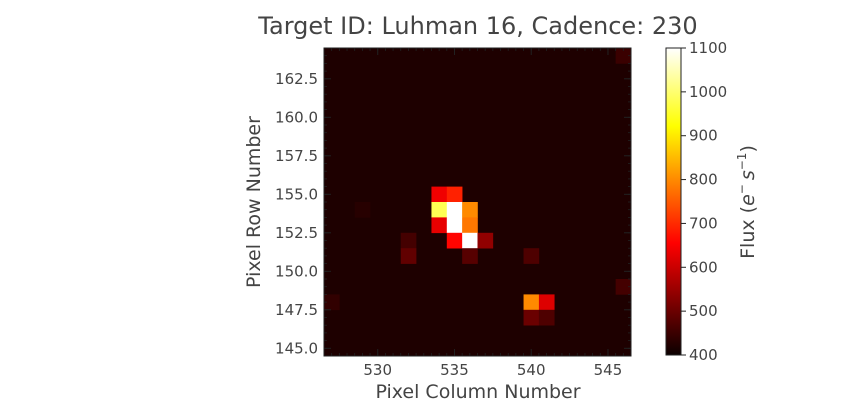 The width and height of the screenshot is (848, 400). I want to click on y-tick-label: 157.5, so click(296, 156).